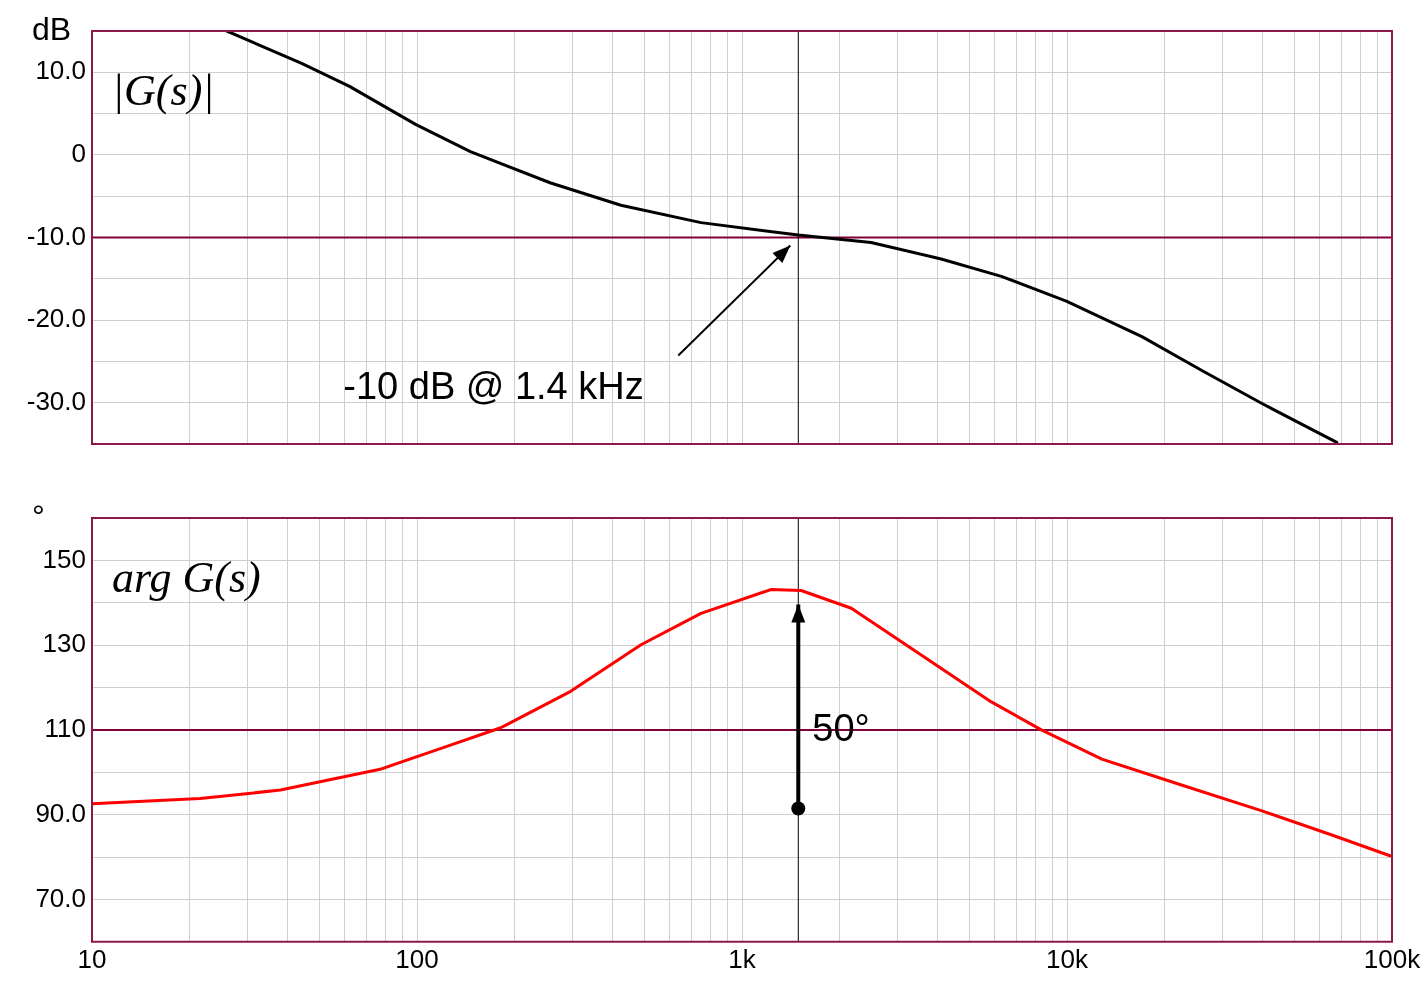 The width and height of the screenshot is (1426, 983). I want to click on y-tick-label: 130, so click(64, 643).